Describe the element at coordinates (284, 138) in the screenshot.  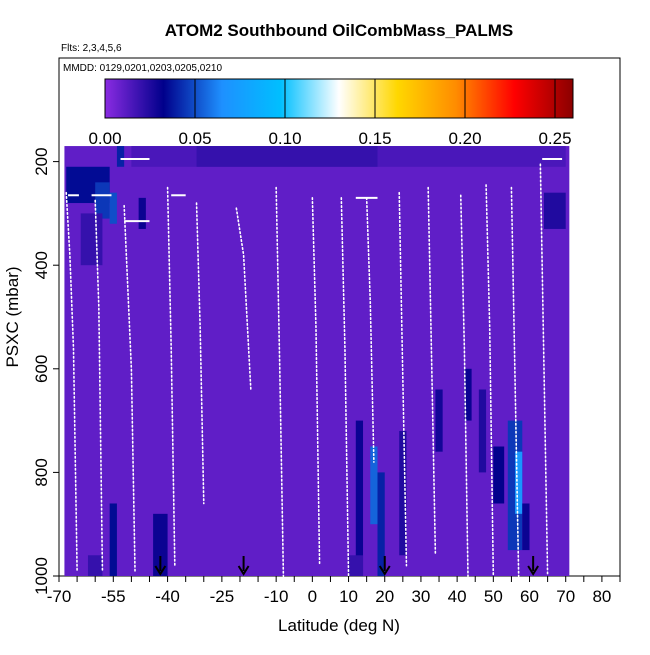
I see `colorbar-tick-label: 0.10` at that location.